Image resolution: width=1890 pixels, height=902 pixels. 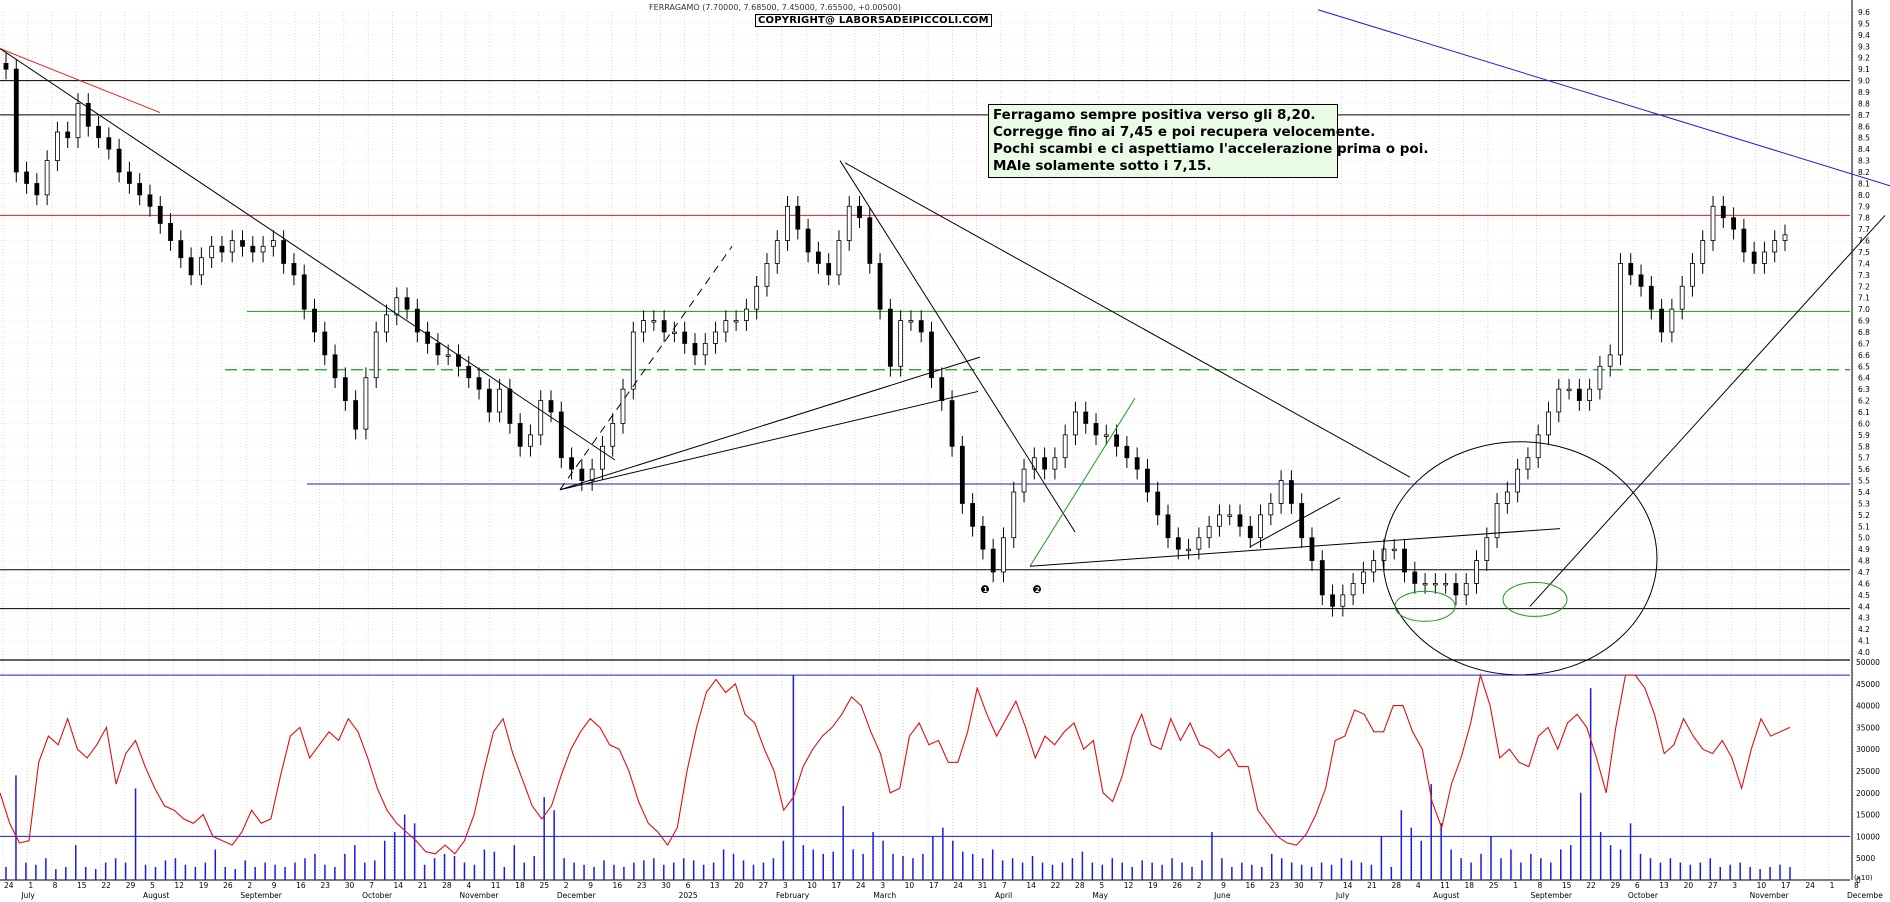 What do you see at coordinates (1567, 885) in the screenshot?
I see `x-day-tick-label: 15` at bounding box center [1567, 885].